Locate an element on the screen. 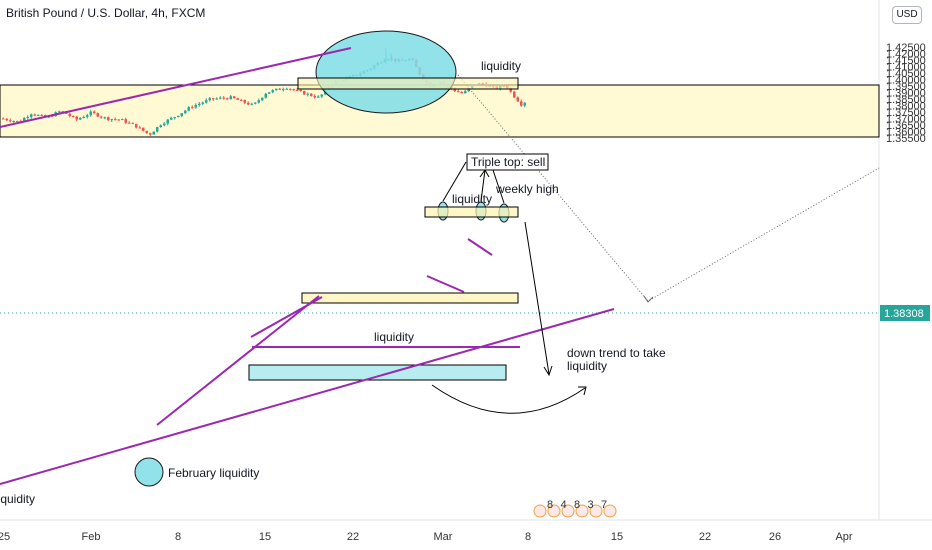  triple-top-small-line is located at coordinates (480, 247).